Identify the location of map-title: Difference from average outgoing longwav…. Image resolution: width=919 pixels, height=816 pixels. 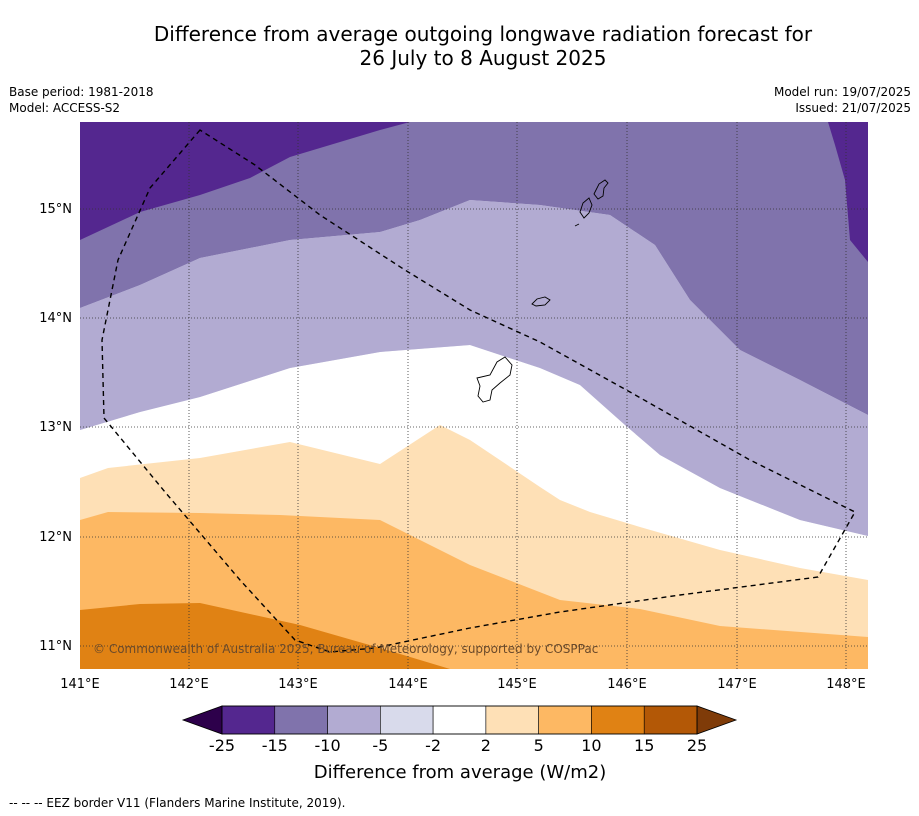
(459, 46).